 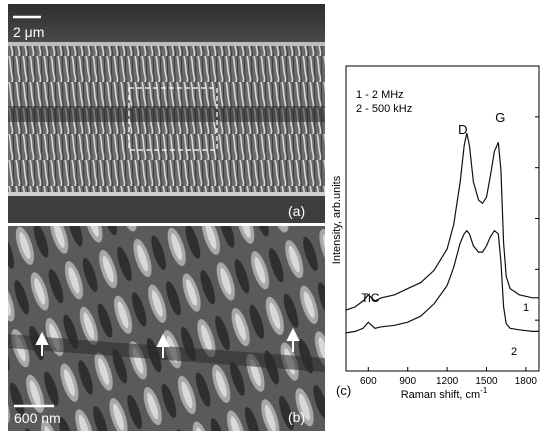 What do you see at coordinates (447, 381) in the screenshot?
I see `x-tick-label: 1200` at bounding box center [447, 381].